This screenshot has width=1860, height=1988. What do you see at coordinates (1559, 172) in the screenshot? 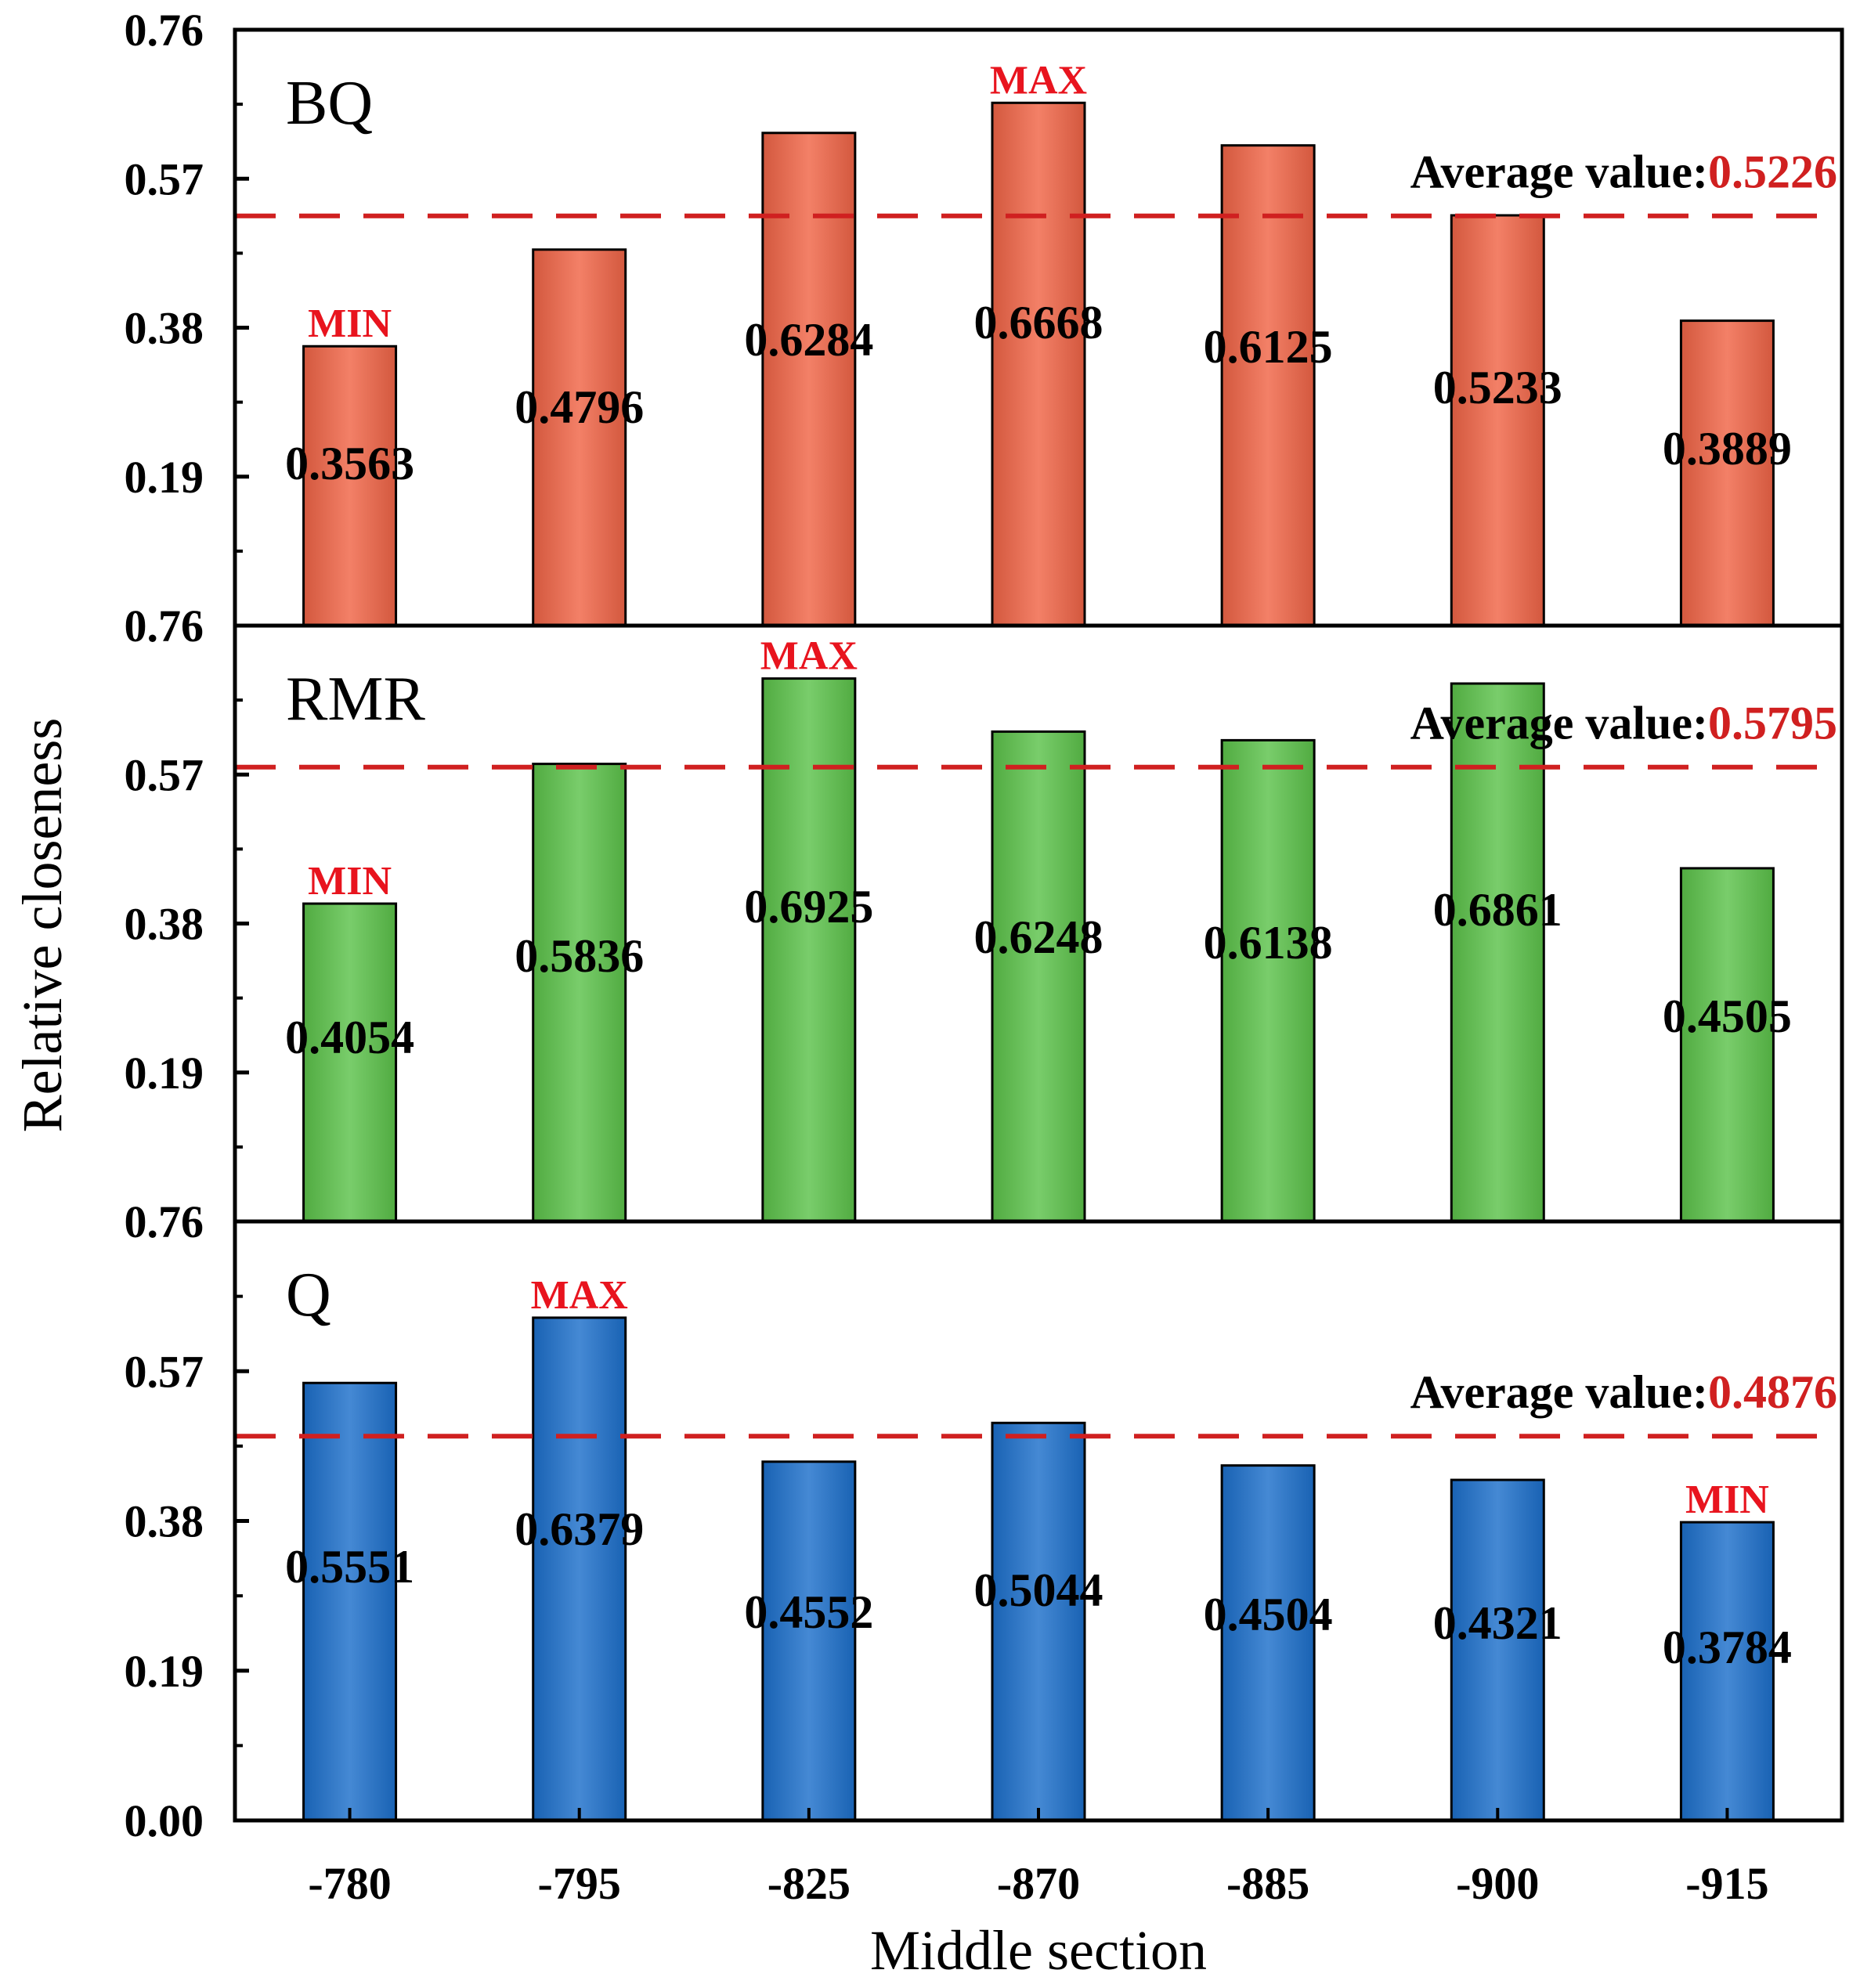
I see `bq-average-label: Average value:` at bounding box center [1559, 172].